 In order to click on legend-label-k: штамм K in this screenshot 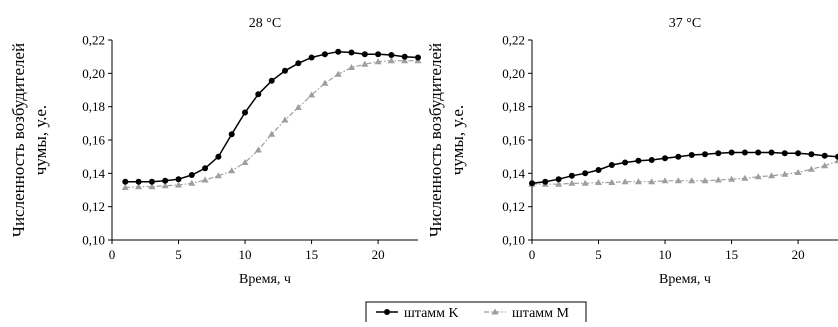, I will do `click(431, 313)`.